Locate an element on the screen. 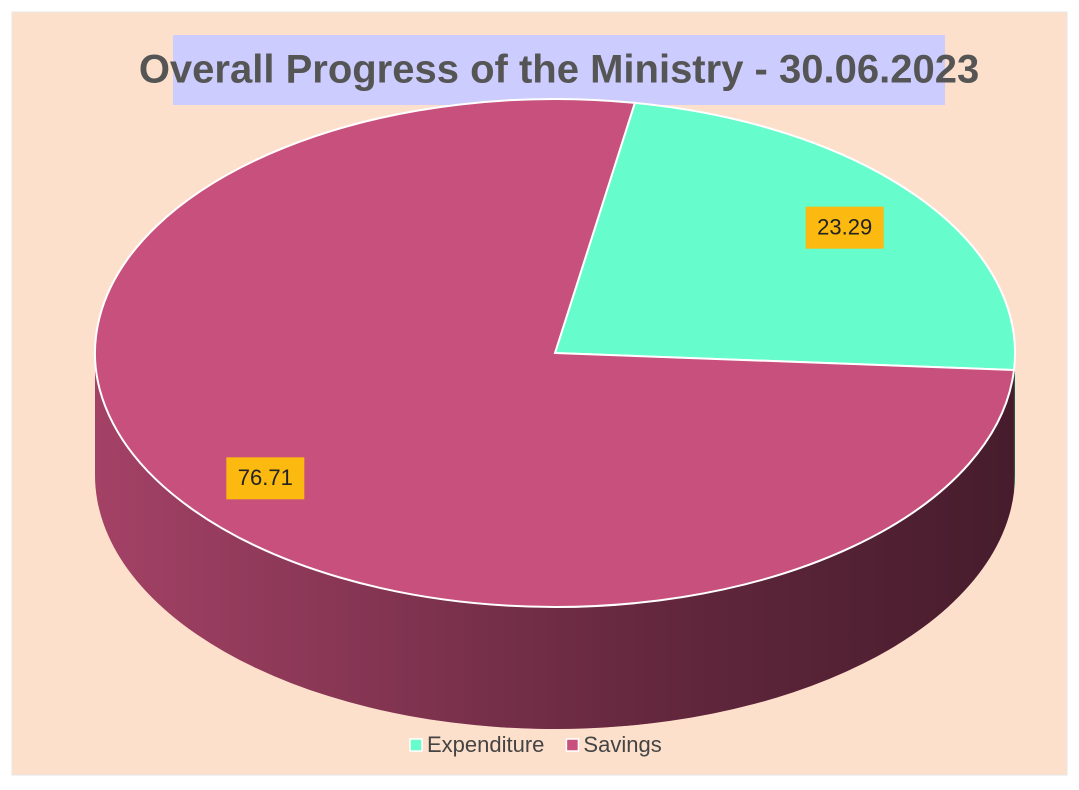 This screenshot has width=1079, height=790. legend: Expenditure Savings is located at coordinates (535, 744).